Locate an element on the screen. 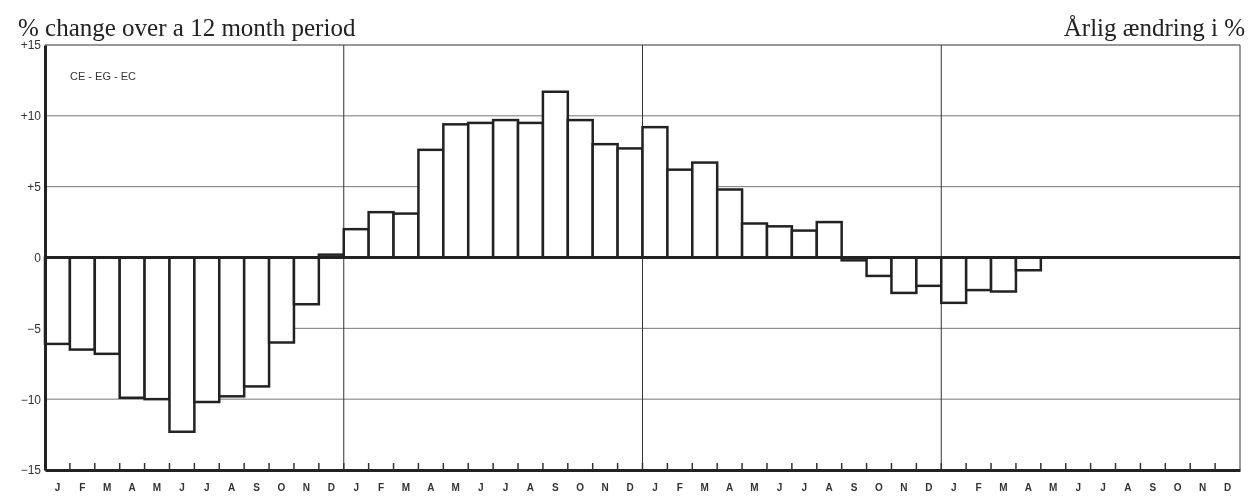 The image size is (1253, 504). y-tick-label: +10 is located at coordinates (31, 116).